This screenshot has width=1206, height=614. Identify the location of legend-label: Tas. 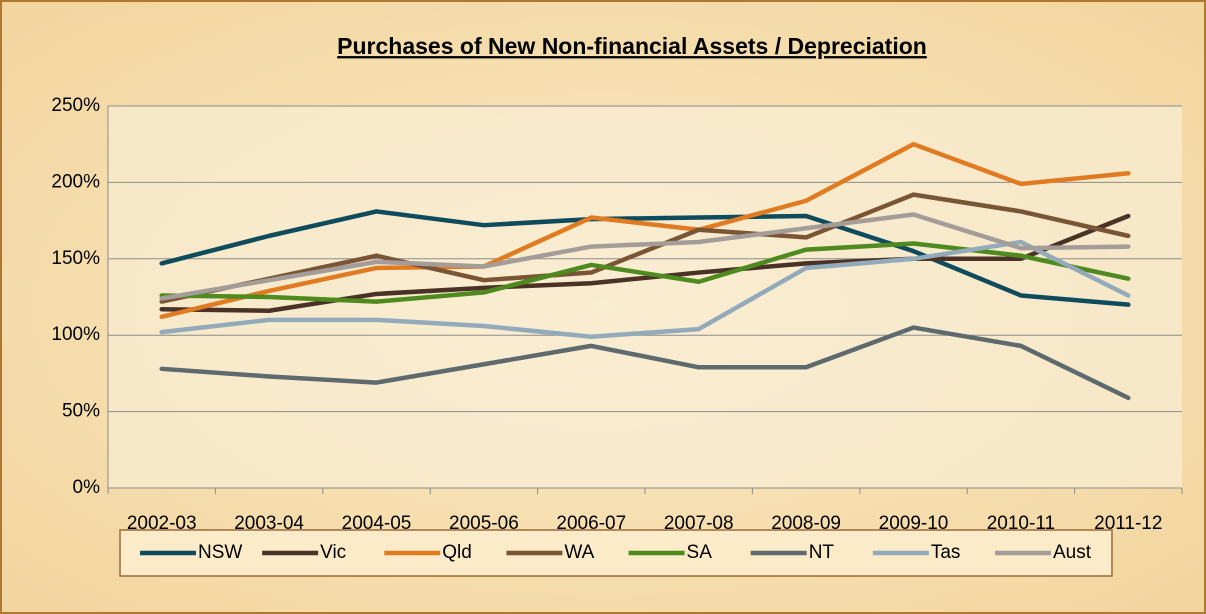
(946, 552).